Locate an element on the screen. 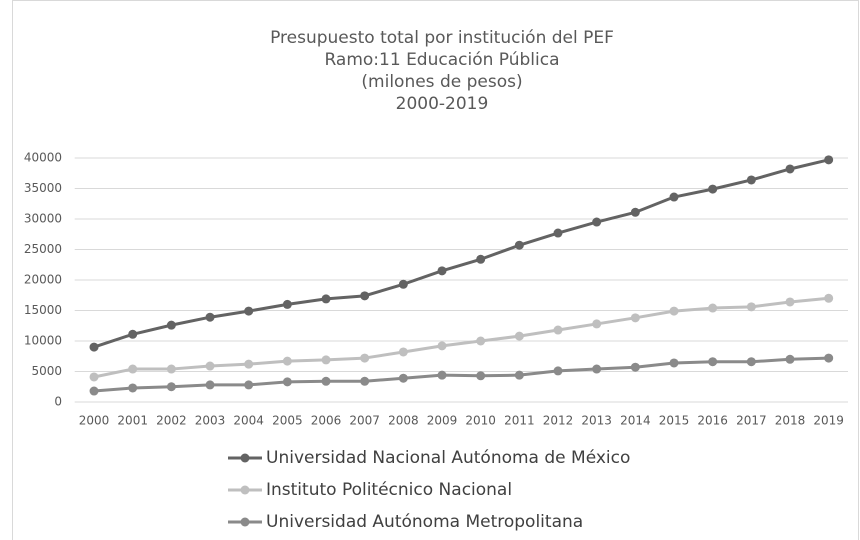  y-tick-label: 30000 is located at coordinates (43, 219).